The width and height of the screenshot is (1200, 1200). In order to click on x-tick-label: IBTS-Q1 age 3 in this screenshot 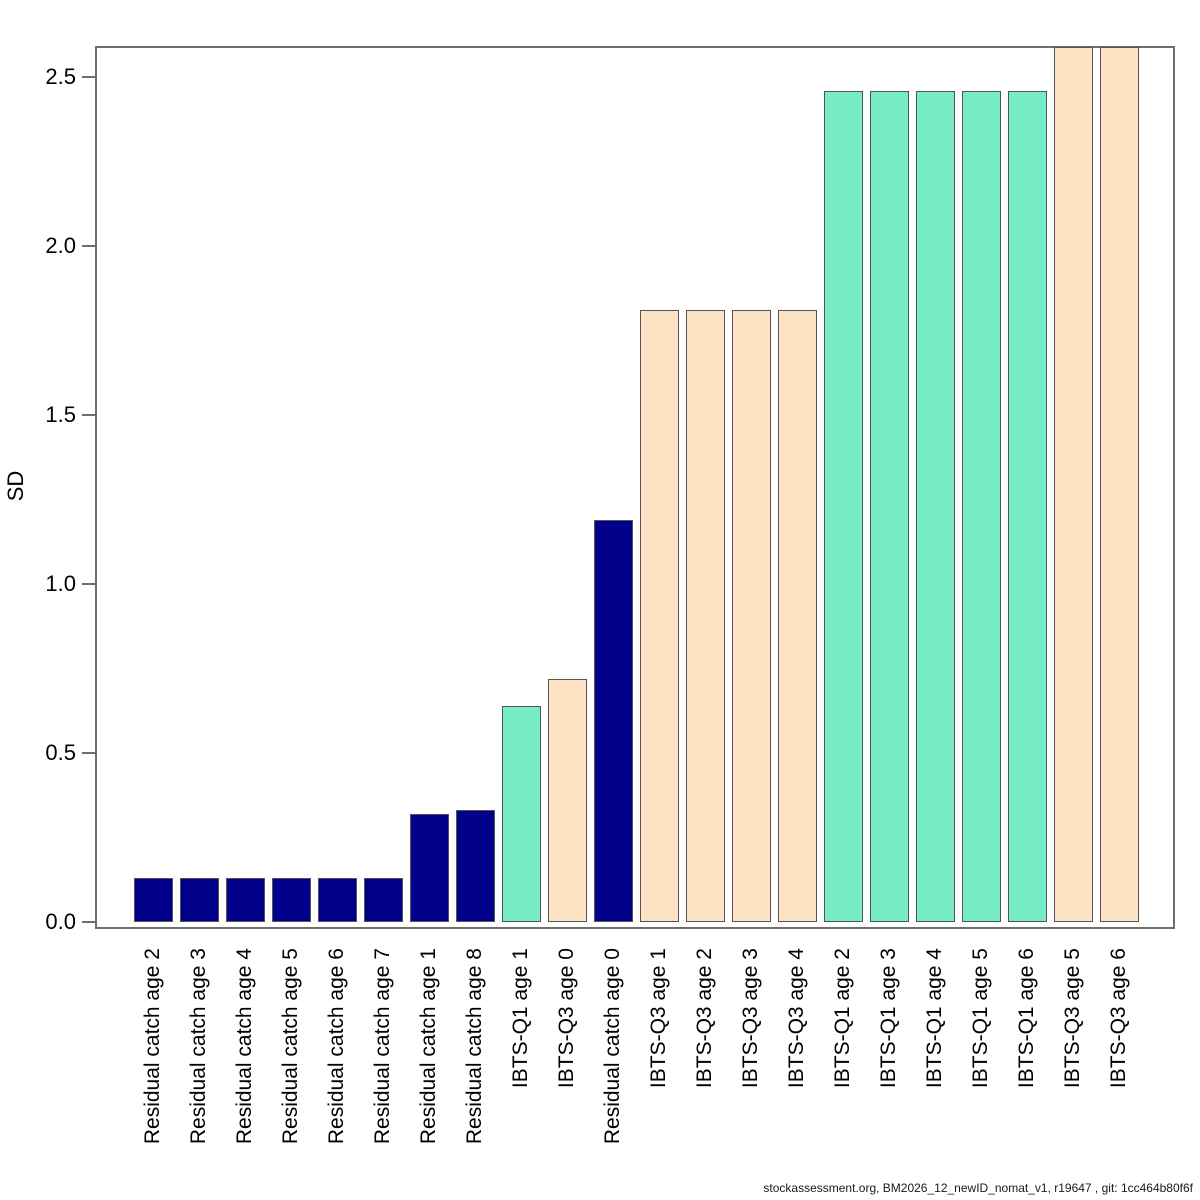, I will do `click(888, 1018)`.